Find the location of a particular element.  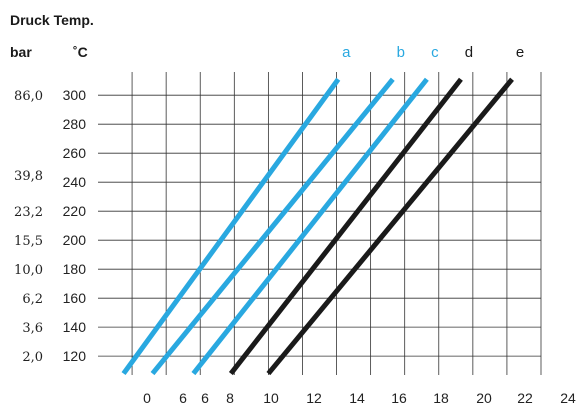

series-label-b: b is located at coordinates (401, 52).